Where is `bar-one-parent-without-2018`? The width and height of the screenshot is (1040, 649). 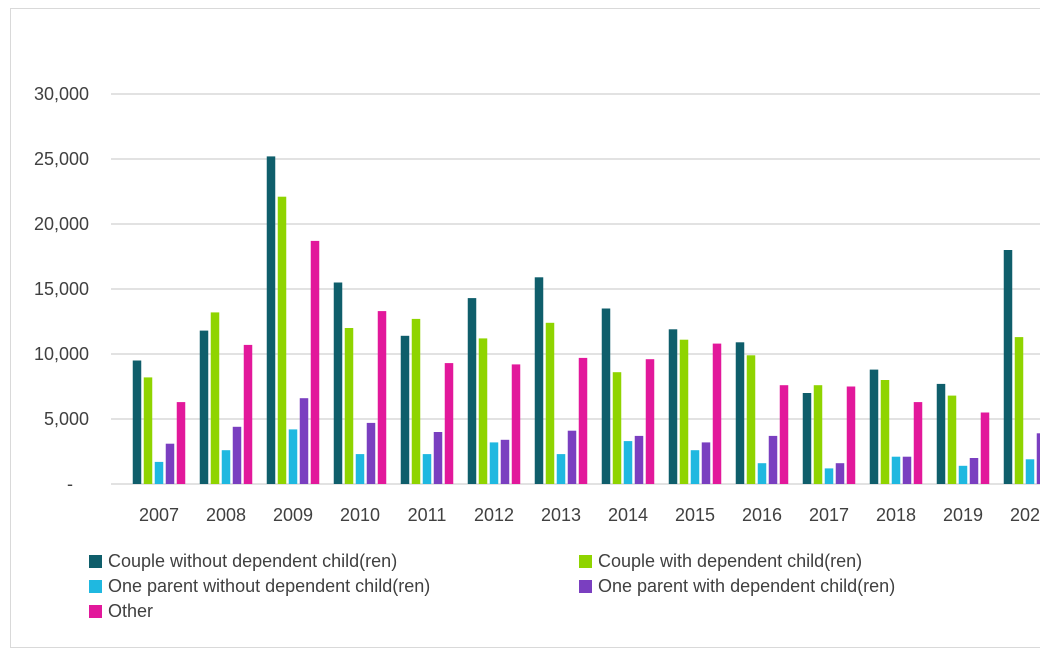 bar-one-parent-without-2018 is located at coordinates (896, 470).